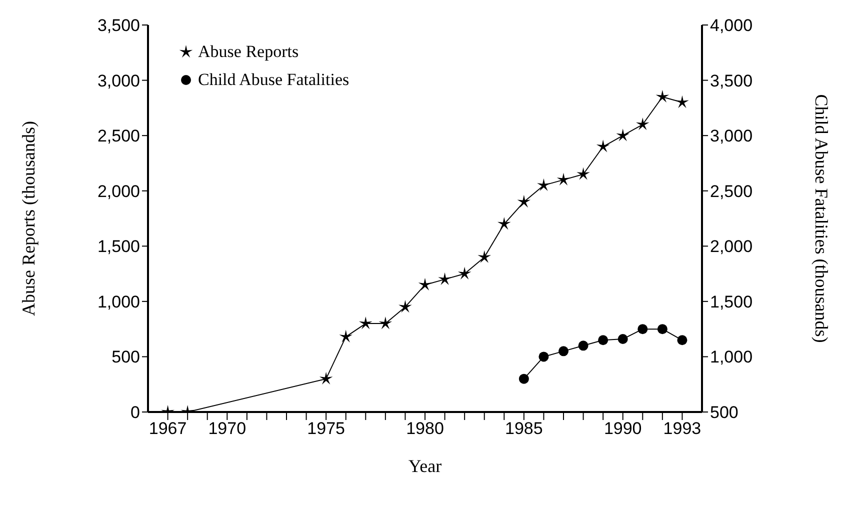  What do you see at coordinates (118, 246) in the screenshot?
I see `y-tick-label: 1,500` at bounding box center [118, 246].